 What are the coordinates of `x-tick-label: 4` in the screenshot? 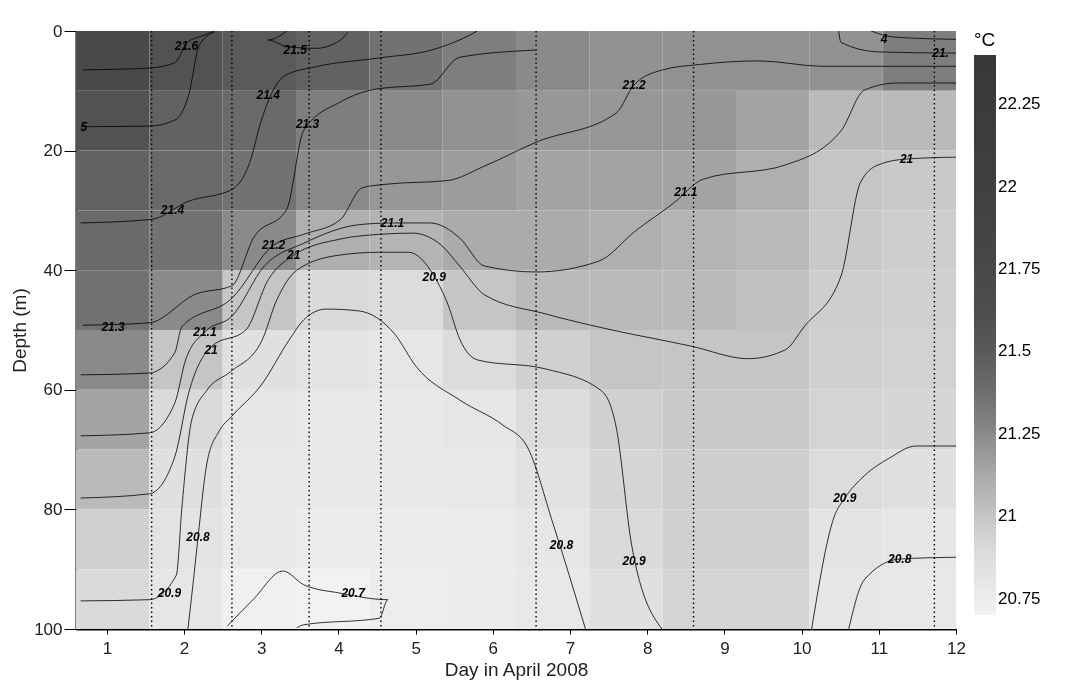 It's located at (339, 648).